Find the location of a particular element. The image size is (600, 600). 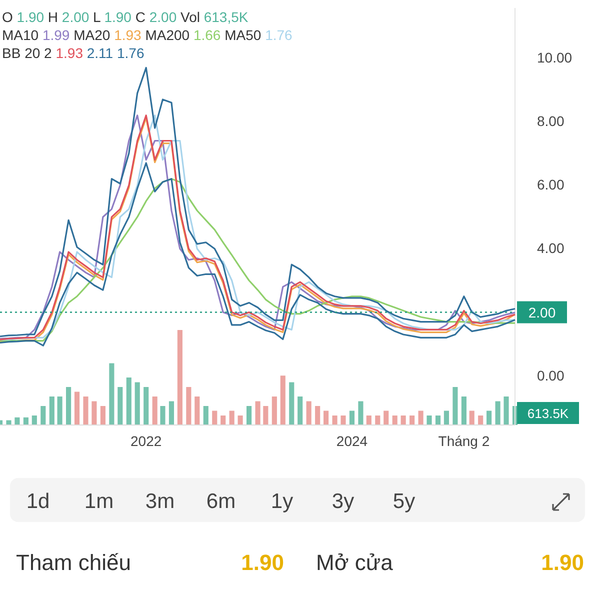

text: 613.5K is located at coordinates (548, 413).